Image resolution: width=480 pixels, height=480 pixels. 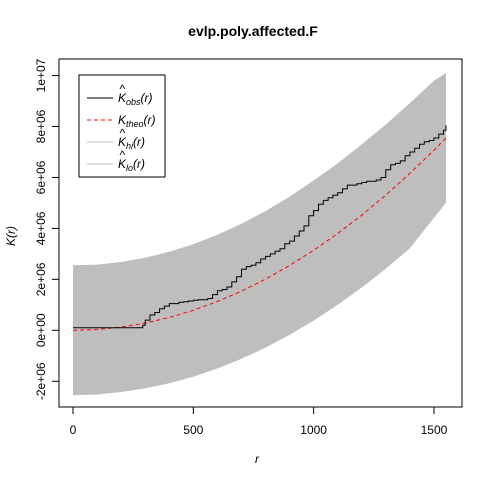 I want to click on y-tick-label: 4e+06, so click(x=41, y=228).